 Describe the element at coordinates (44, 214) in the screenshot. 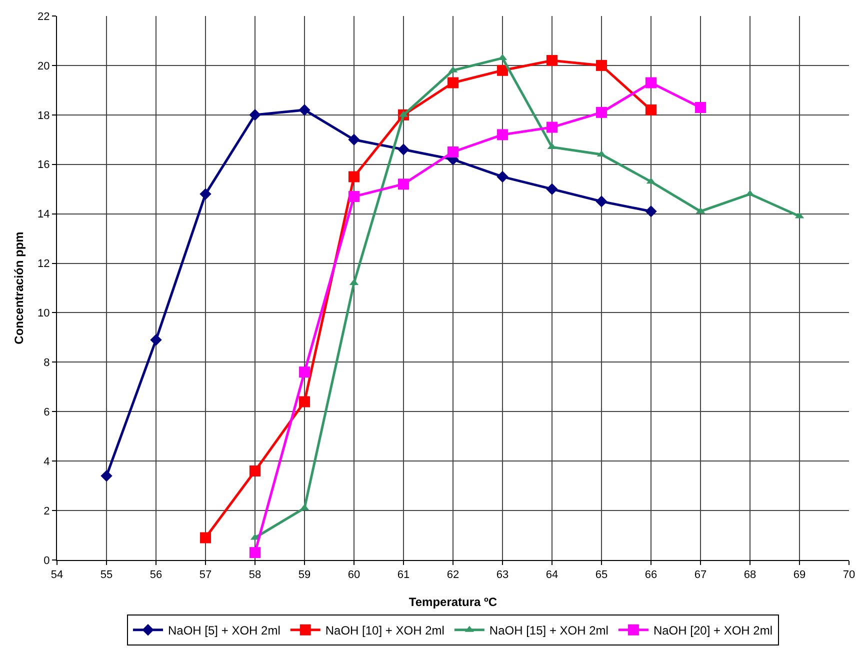

I see `y-tick-label: 14` at that location.